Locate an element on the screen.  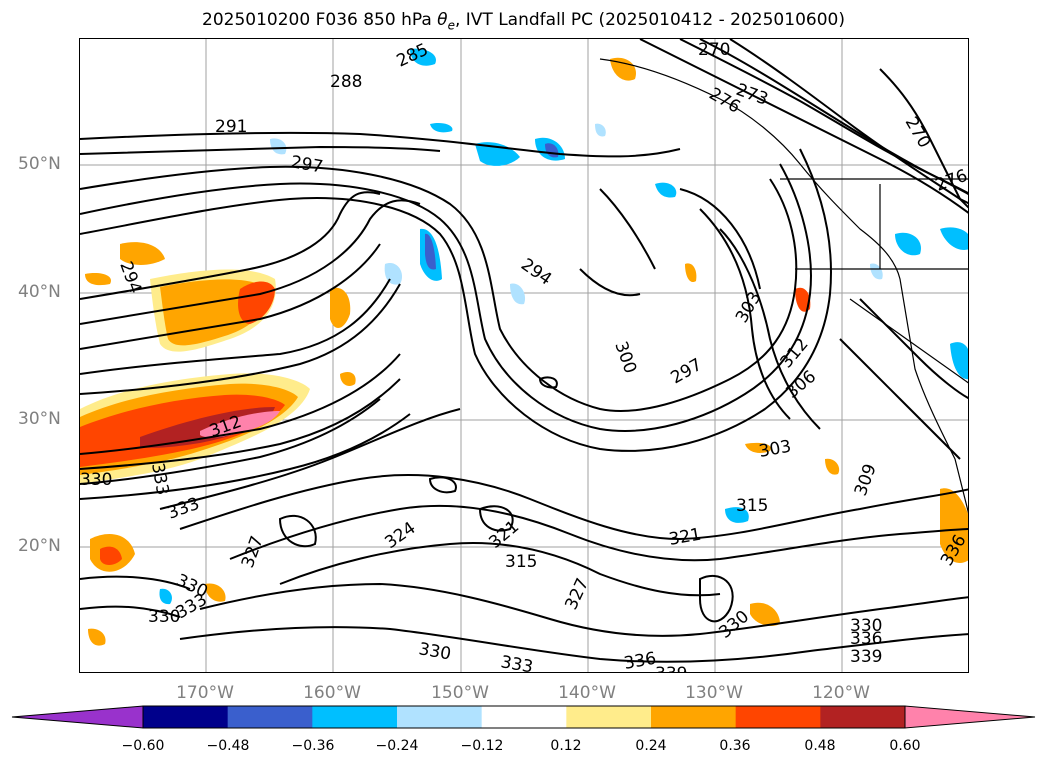
colorbar-extend-low is located at coordinates (77, 717).